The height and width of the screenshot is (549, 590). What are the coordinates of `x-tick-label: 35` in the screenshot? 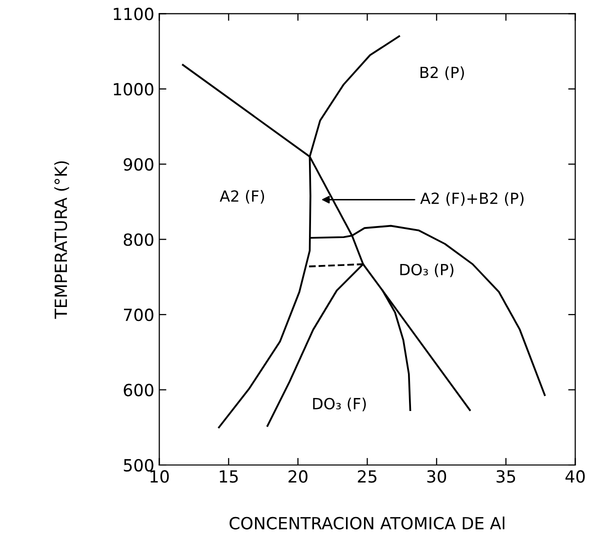 It's located at (506, 476).